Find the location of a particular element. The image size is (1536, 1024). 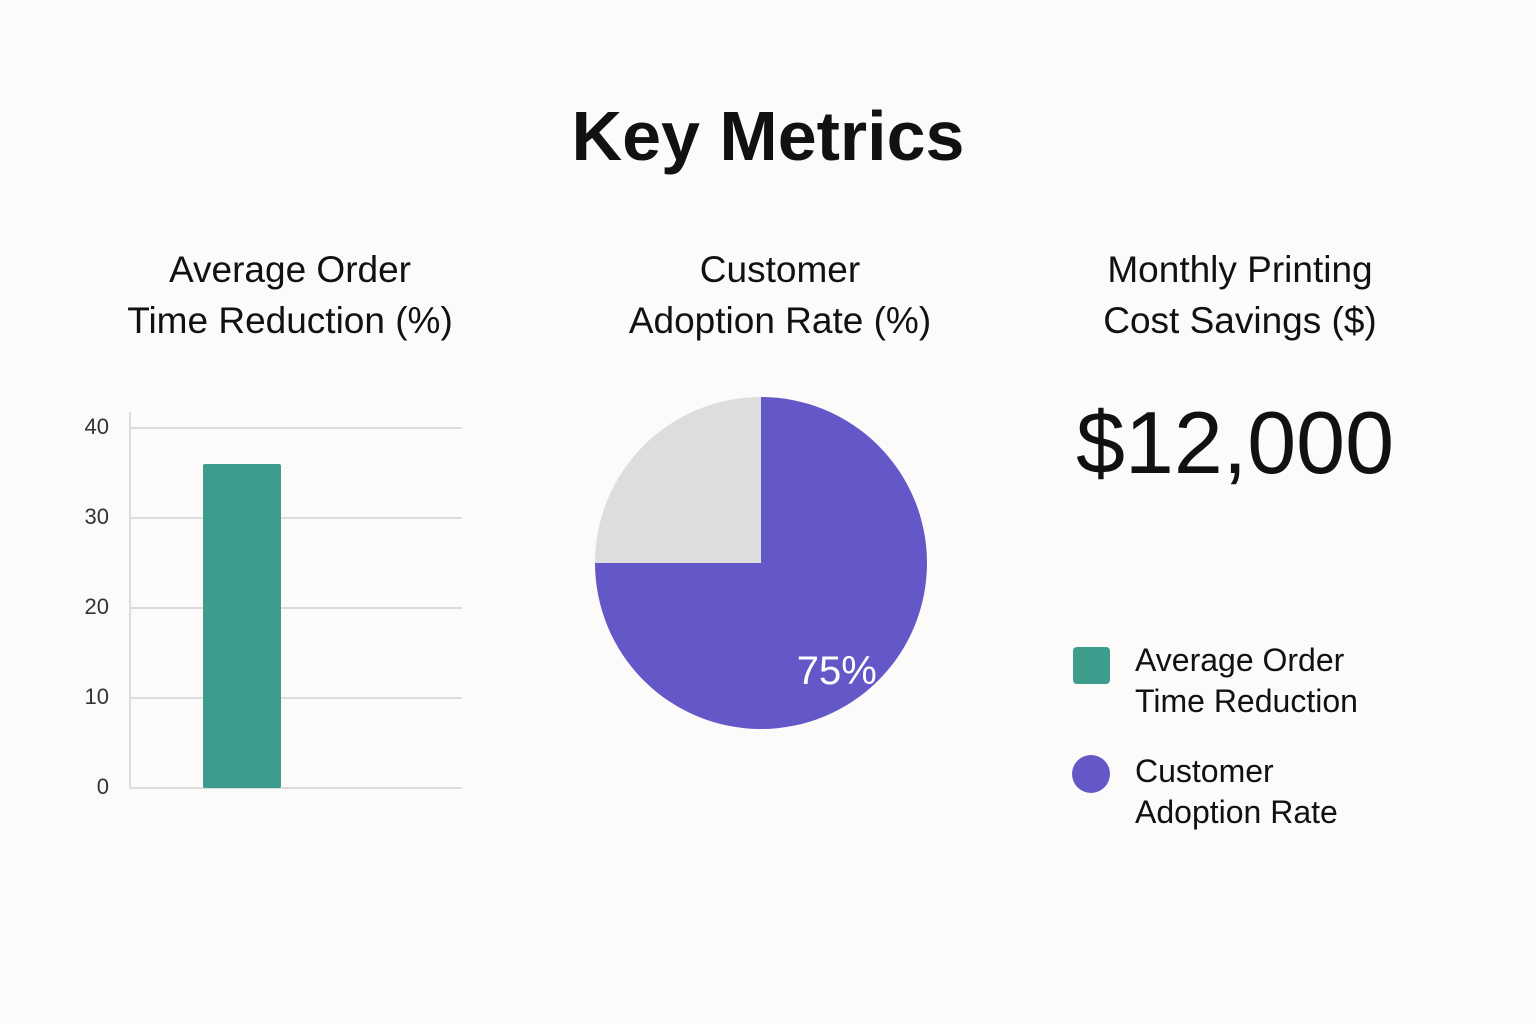

panel-title-line: Time Reduction (%) is located at coordinates (290, 320).